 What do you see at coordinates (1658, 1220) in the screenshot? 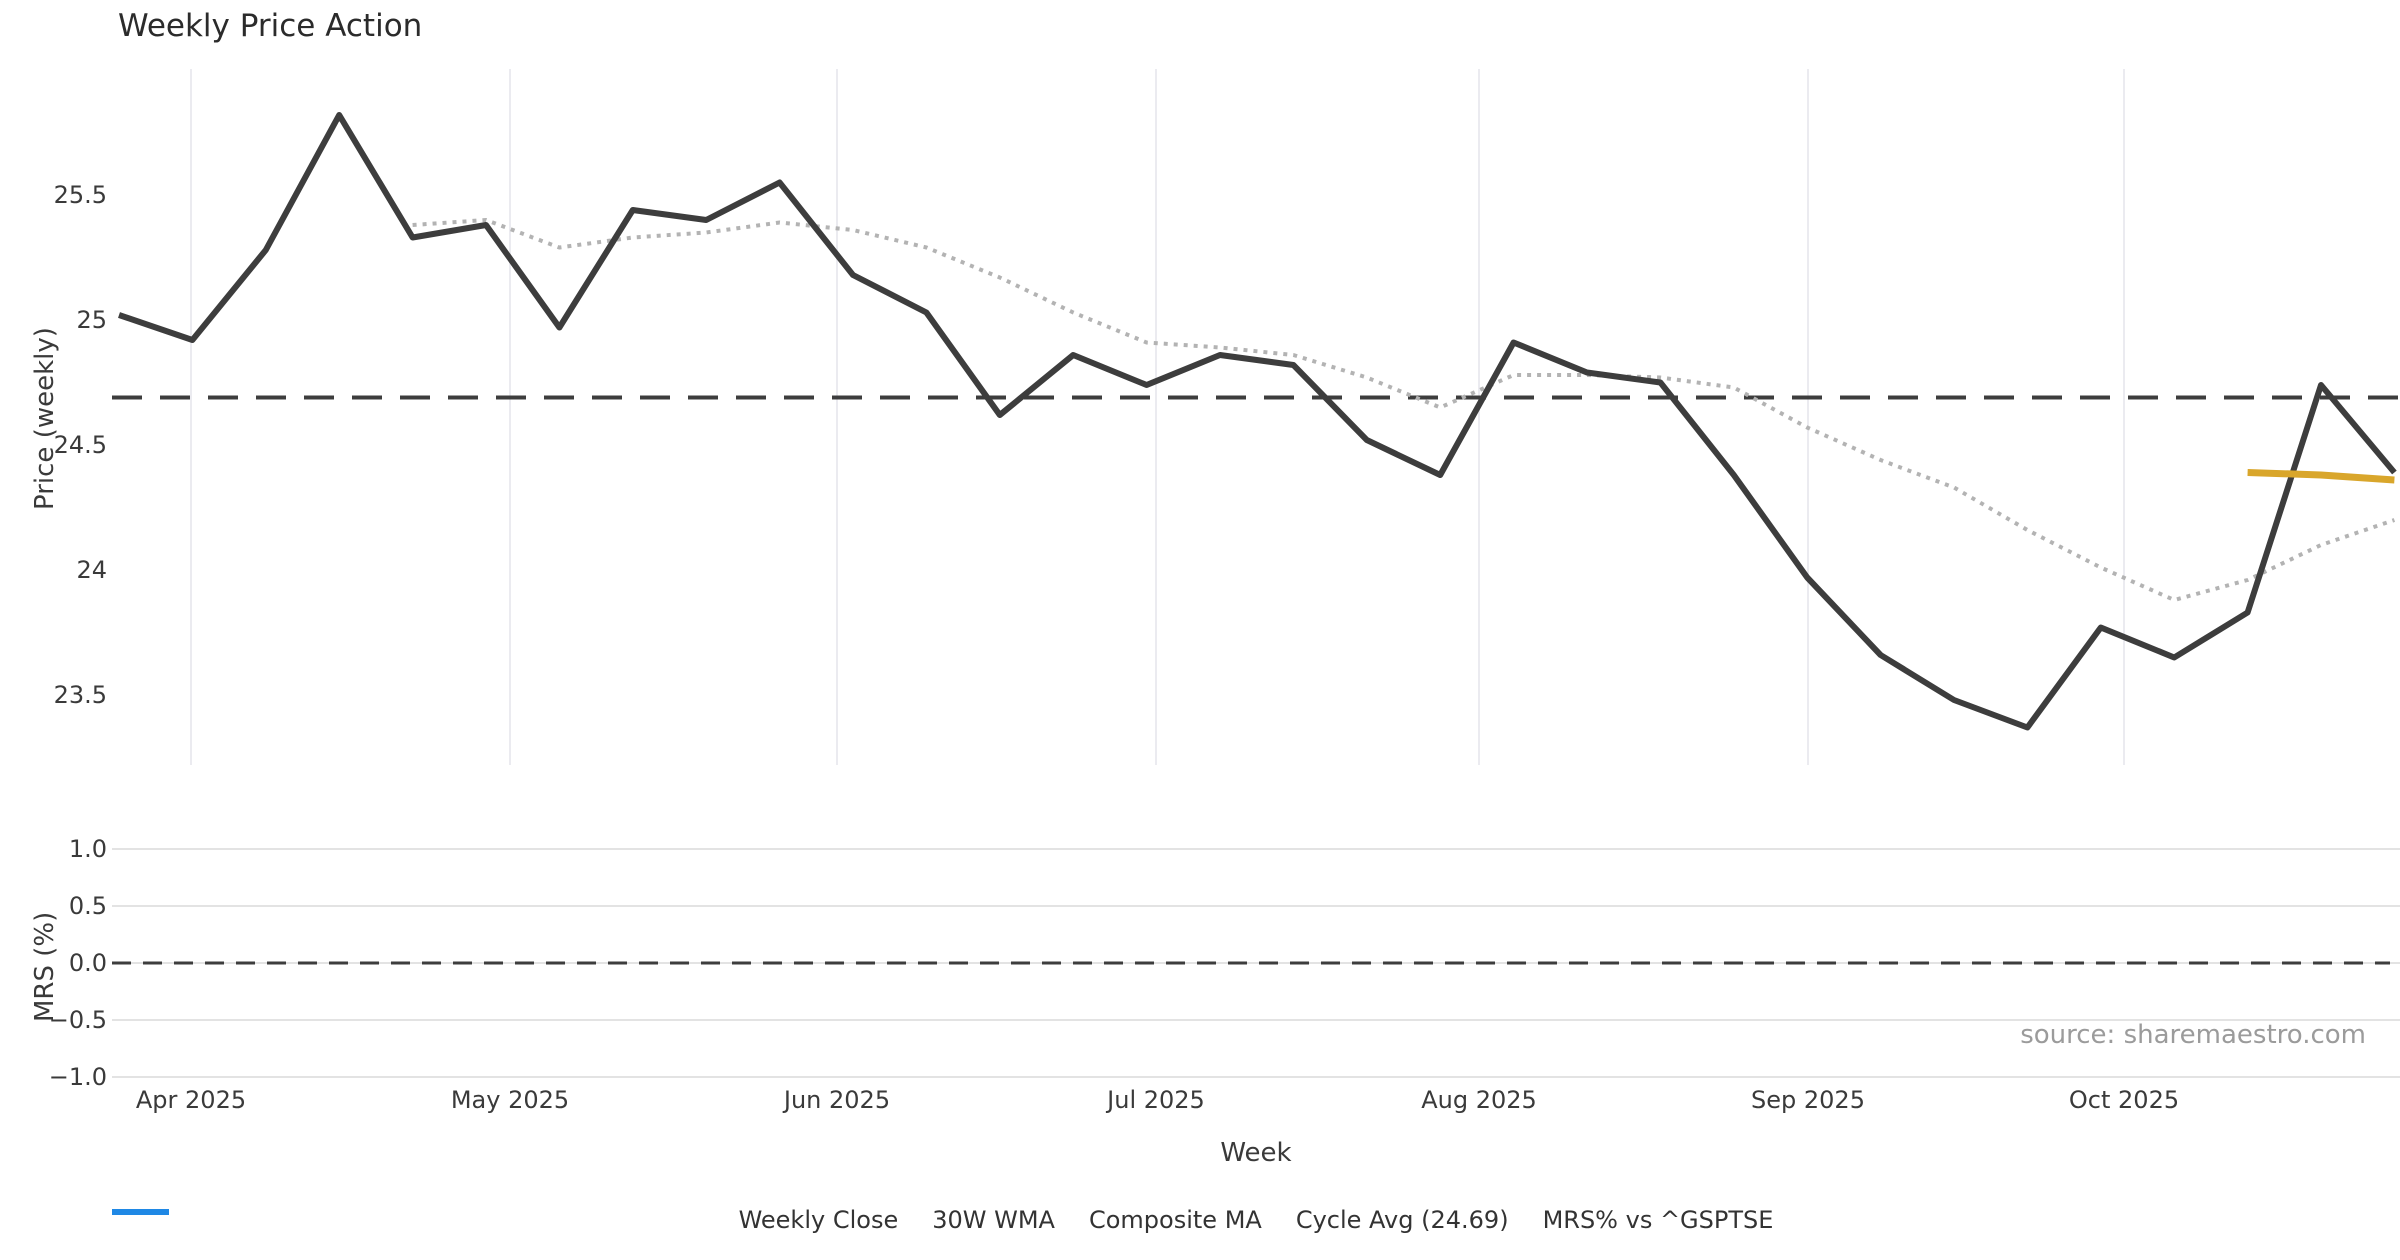
I see `legend-label: MRS% vs ^GSPTSE` at bounding box center [1658, 1220].